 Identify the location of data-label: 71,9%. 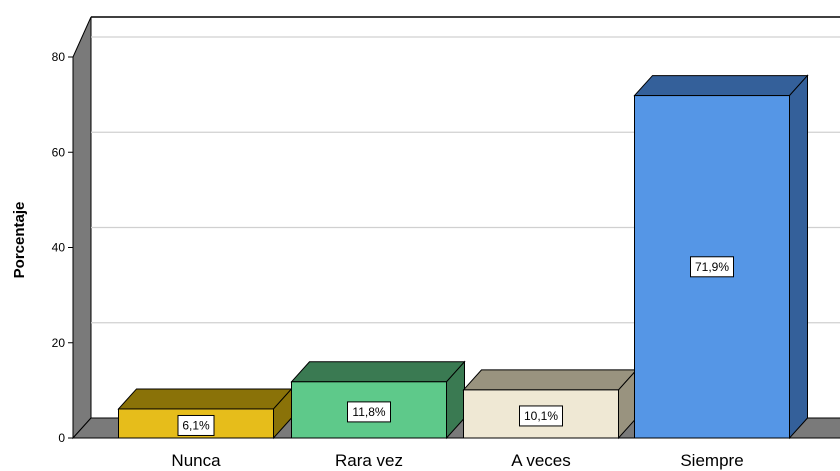
(712, 267).